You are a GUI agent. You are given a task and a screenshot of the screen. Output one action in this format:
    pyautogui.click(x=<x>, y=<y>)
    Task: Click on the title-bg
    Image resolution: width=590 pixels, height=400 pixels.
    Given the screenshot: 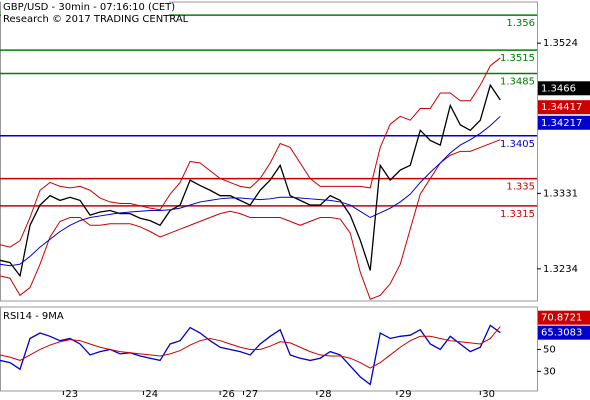 What is the action you would take?
    pyautogui.click(x=85, y=13)
    